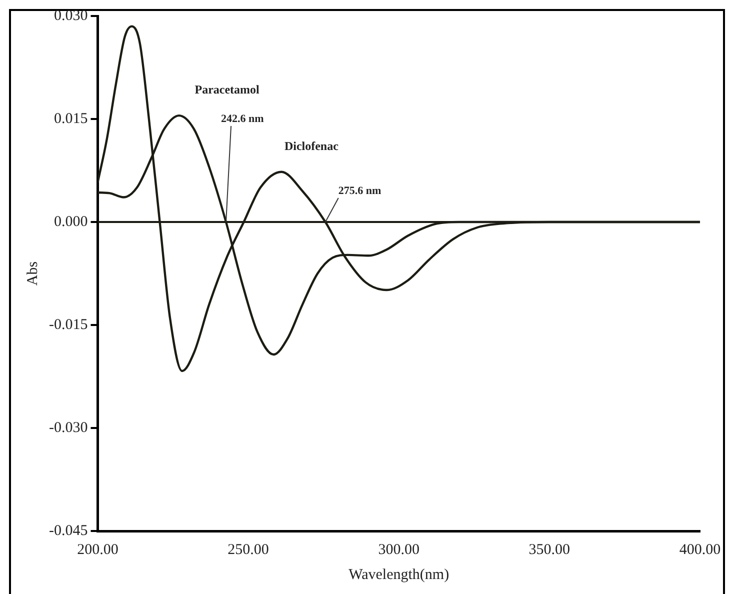 The height and width of the screenshot is (594, 738). Describe the element at coordinates (242, 119) in the screenshot. I see `annotation: 242.6 nm` at that location.